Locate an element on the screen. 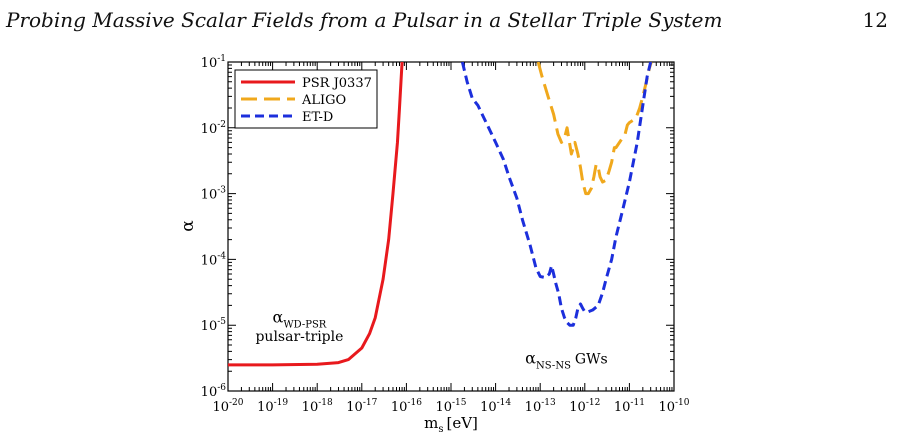 The height and width of the screenshot is (443, 900). y-tick-label-3-exponent: -3 is located at coordinates (221, 191).